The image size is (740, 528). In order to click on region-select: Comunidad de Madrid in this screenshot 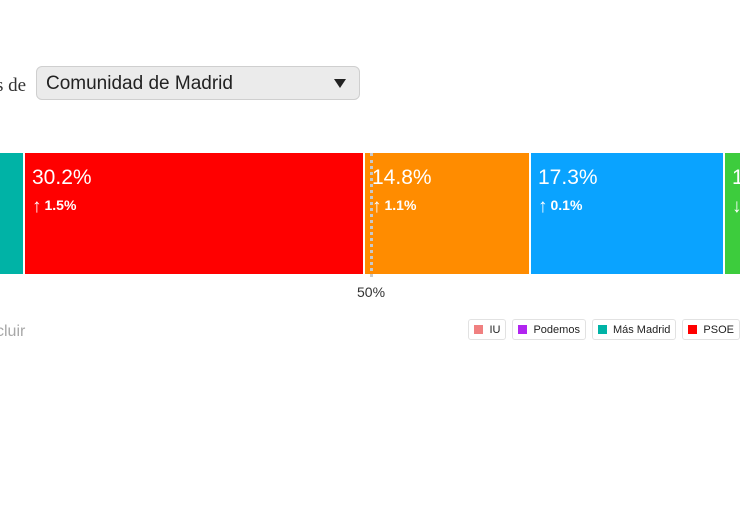, I will do `click(198, 83)`.